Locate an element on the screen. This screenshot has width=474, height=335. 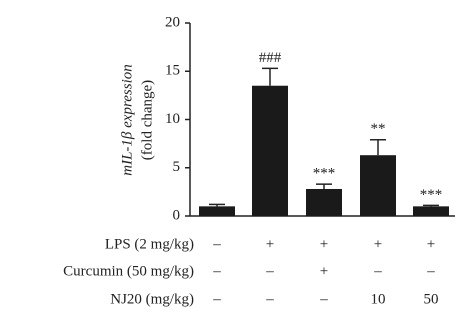
cell: 10 is located at coordinates (378, 299).